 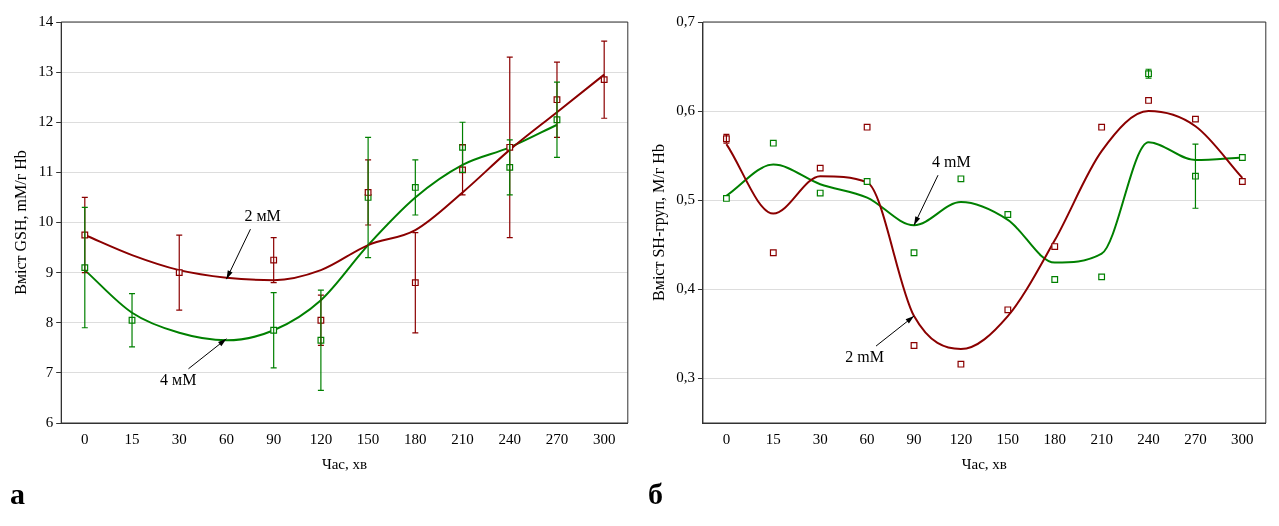 What do you see at coordinates (20, 222) in the screenshot?
I see `y-axis-title: Вміст GSH, mM/г Hb` at bounding box center [20, 222].